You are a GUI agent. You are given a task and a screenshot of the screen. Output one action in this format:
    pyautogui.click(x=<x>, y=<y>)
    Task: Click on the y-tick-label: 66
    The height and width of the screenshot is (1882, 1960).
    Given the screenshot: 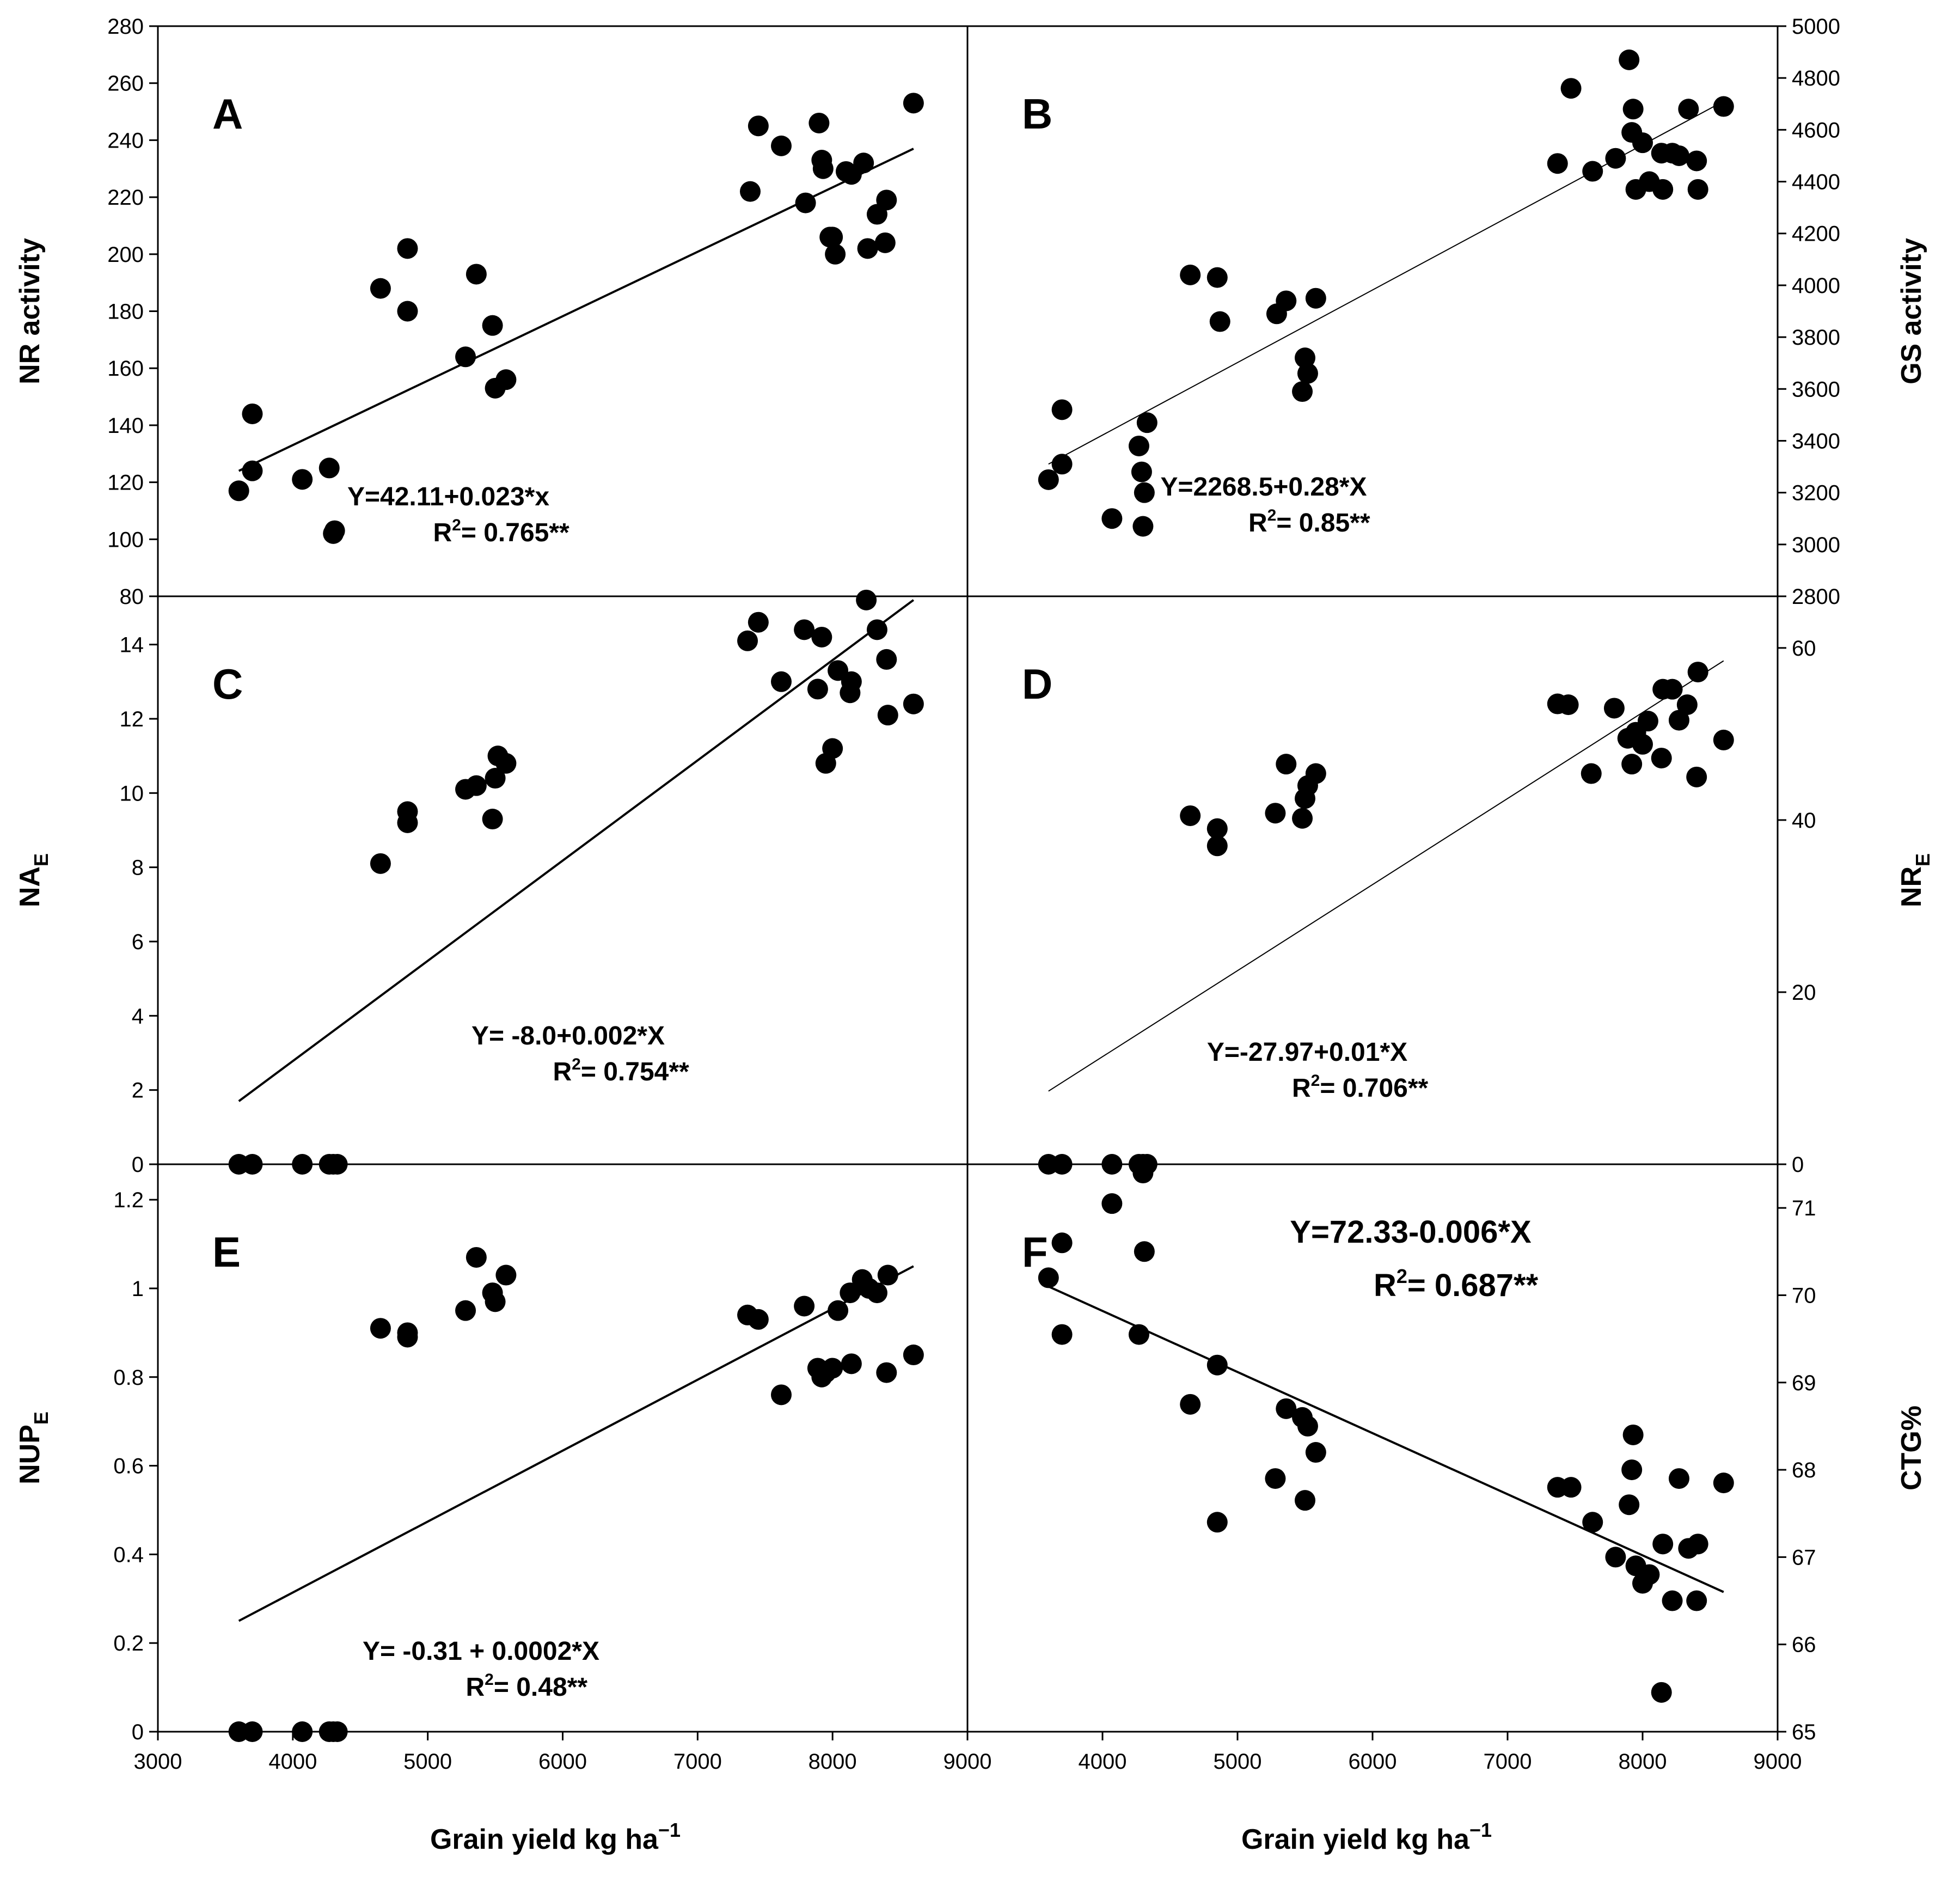 What is the action you would take?
    pyautogui.click(x=1804, y=1645)
    